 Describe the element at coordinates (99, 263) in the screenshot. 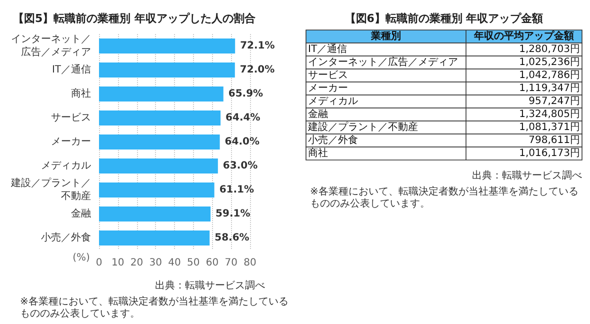

I see `x-tick-label: 0` at that location.